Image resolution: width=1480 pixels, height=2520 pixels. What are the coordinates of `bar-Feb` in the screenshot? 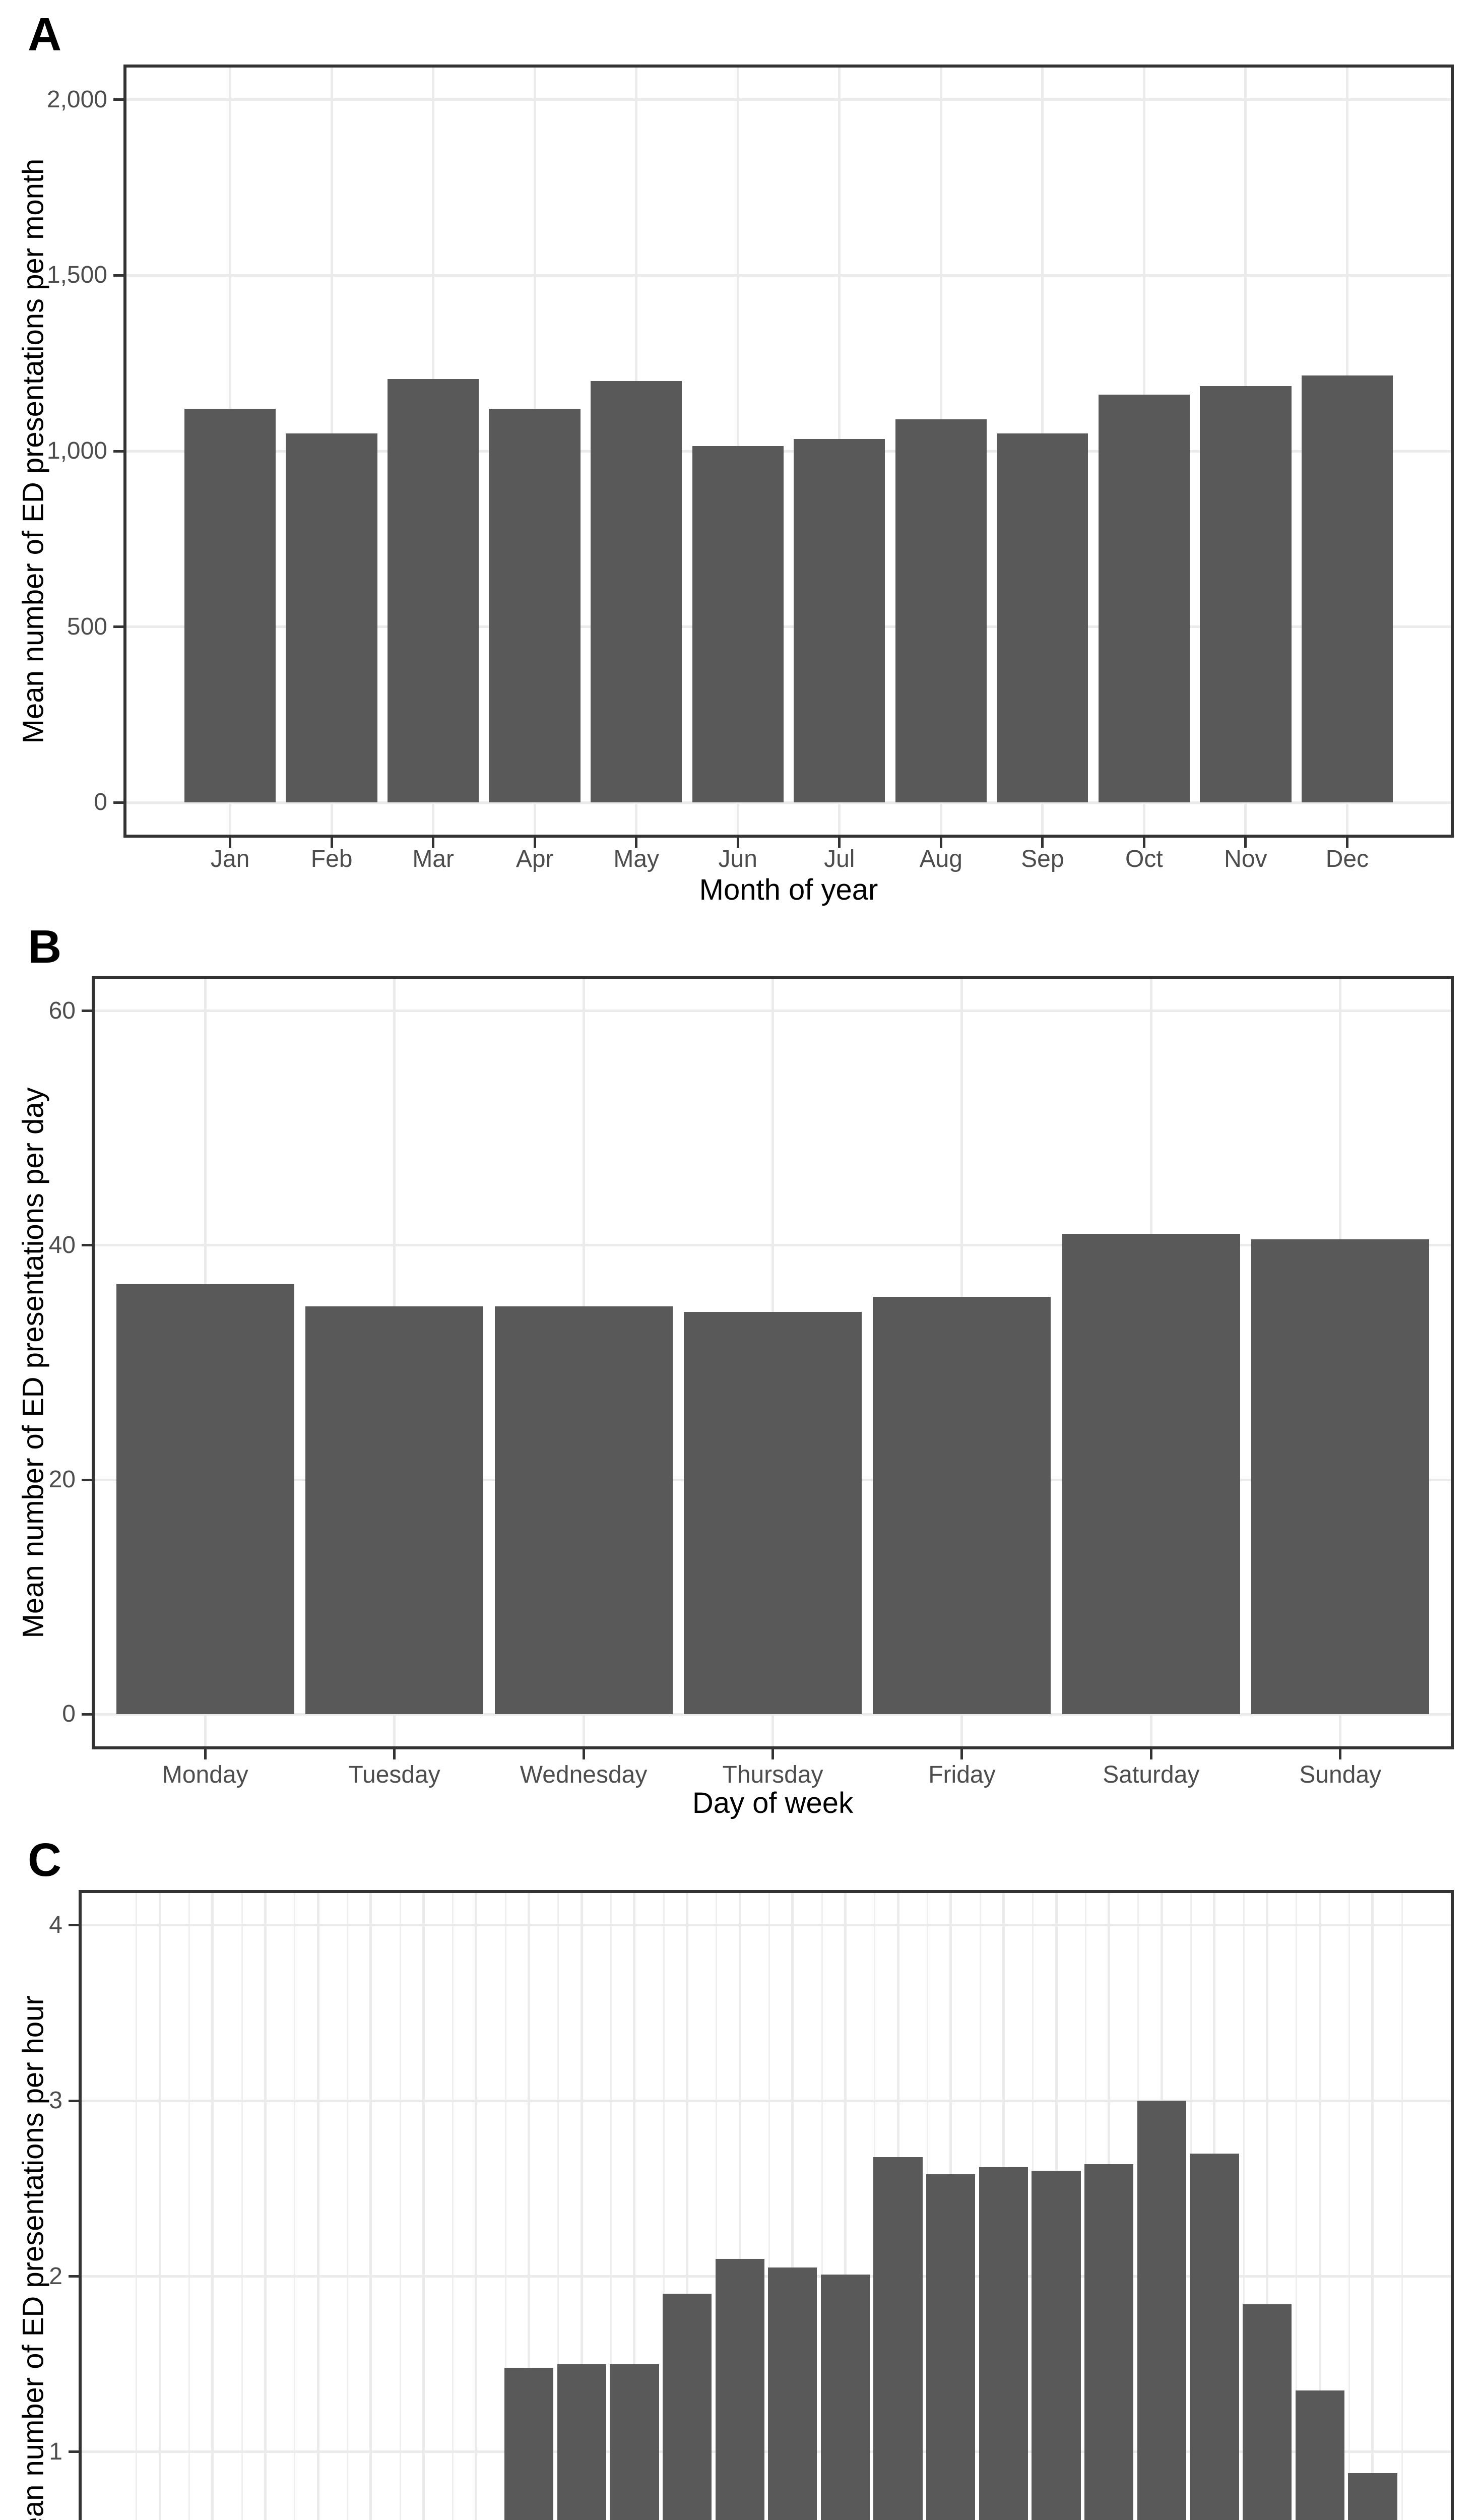 It's located at (331, 618).